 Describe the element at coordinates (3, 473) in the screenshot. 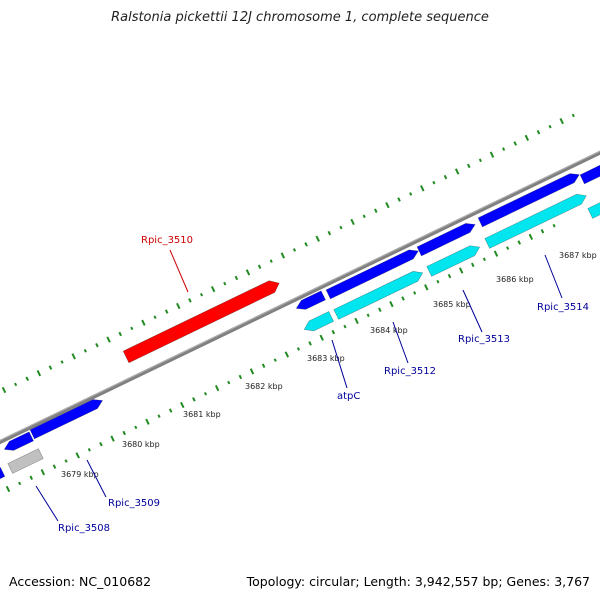

I see `gene-edge-left` at that location.